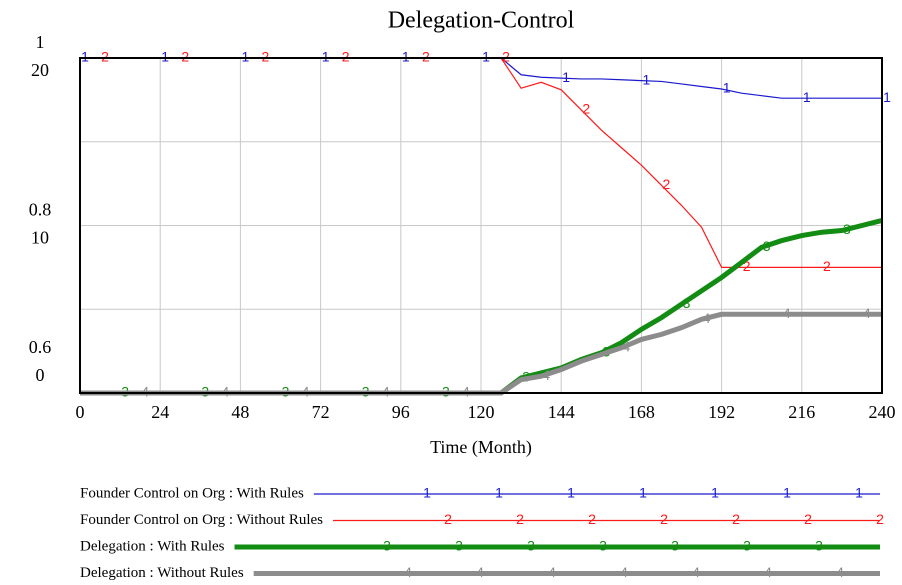 The height and width of the screenshot is (585, 902). I want to click on x-tick-label: 144, so click(561, 412).